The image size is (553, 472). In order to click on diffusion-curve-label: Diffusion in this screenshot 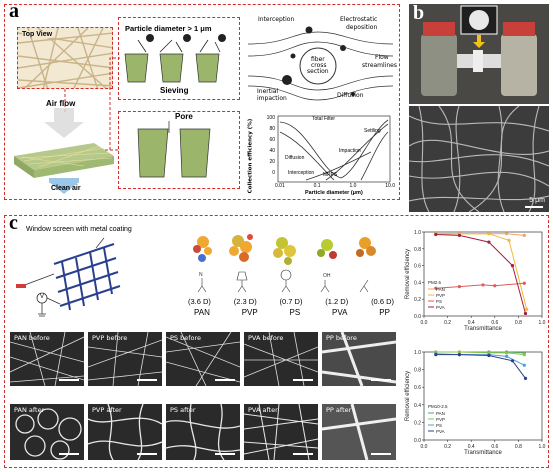, I will do `click(295, 158)`.